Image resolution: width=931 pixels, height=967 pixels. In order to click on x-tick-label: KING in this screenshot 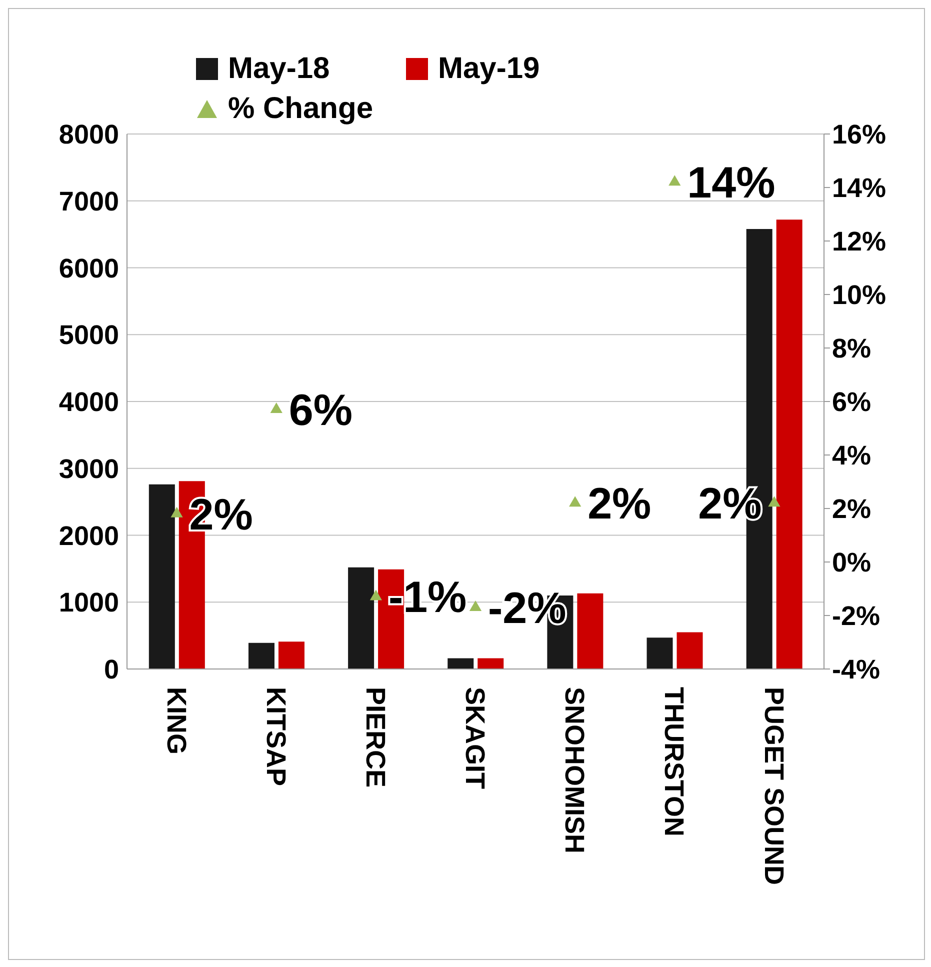, I will do `click(176, 720)`.